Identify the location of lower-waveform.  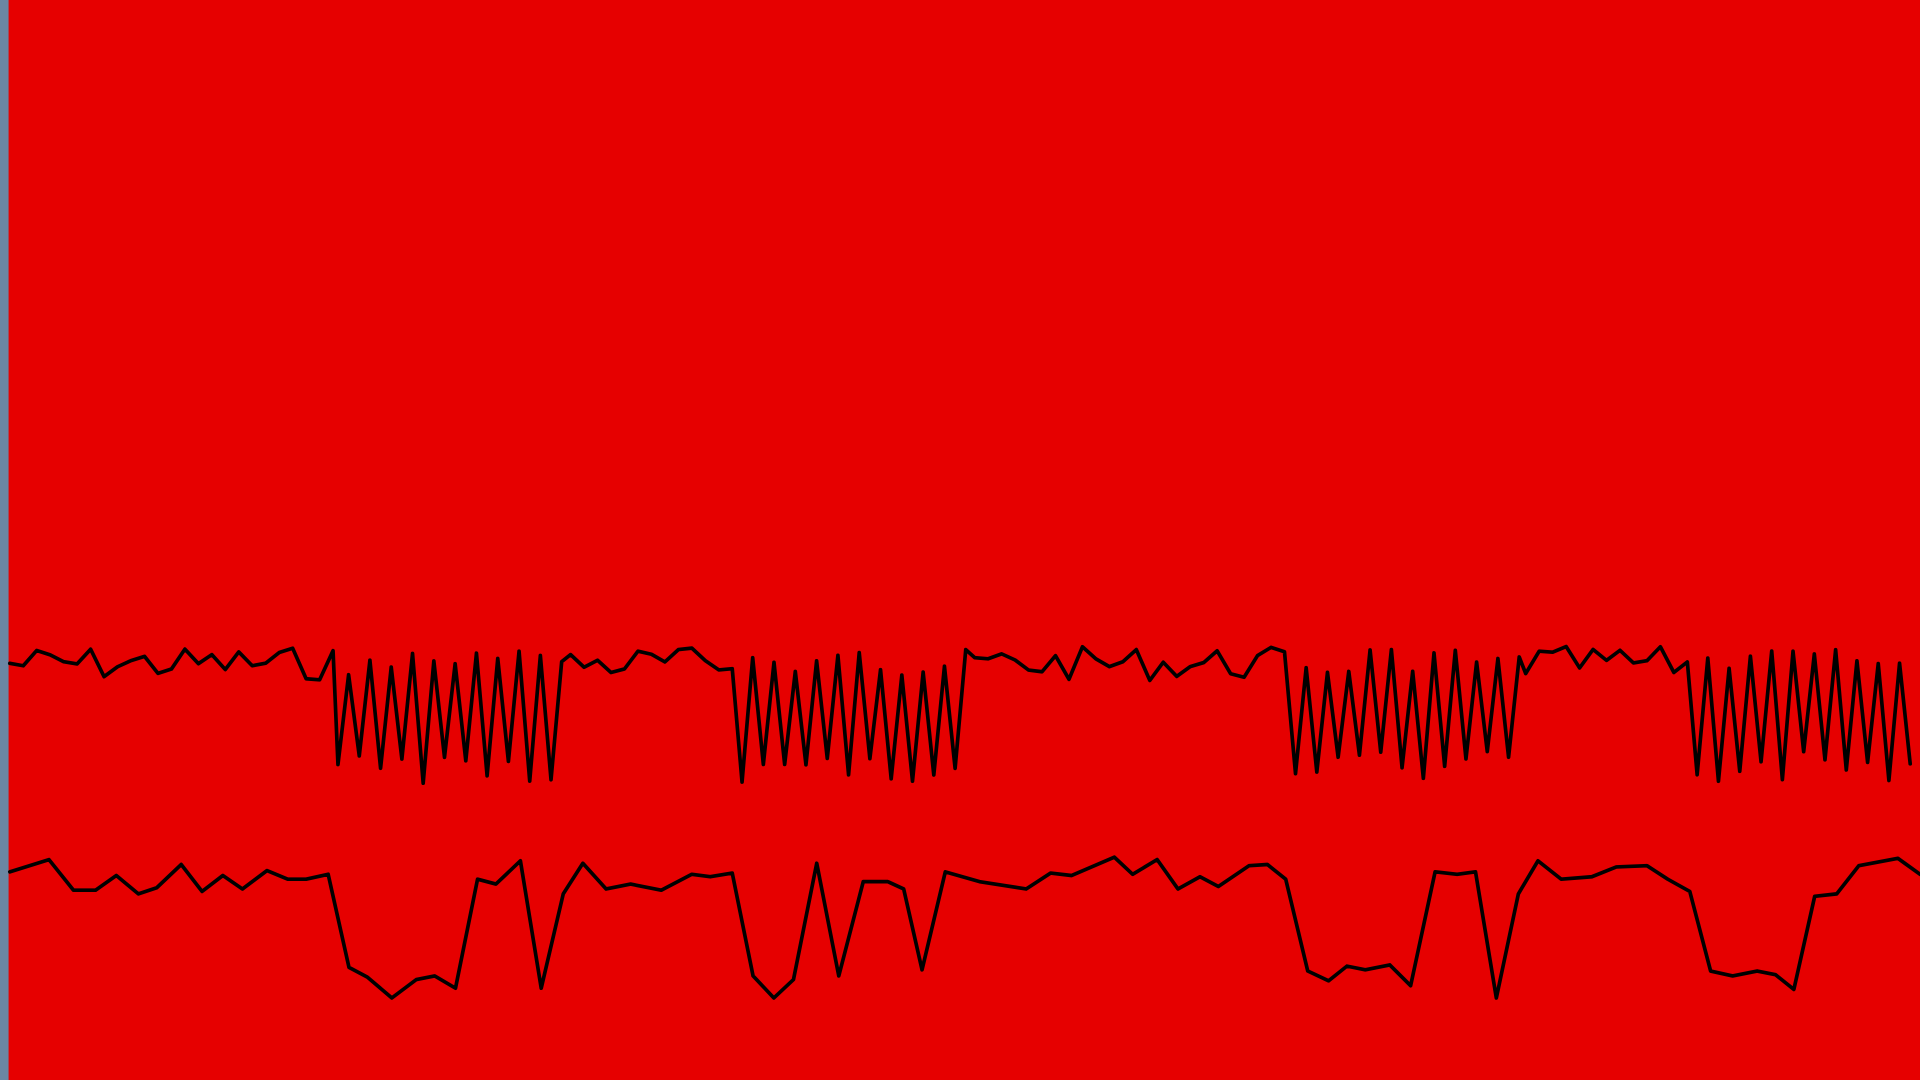
(963, 927).